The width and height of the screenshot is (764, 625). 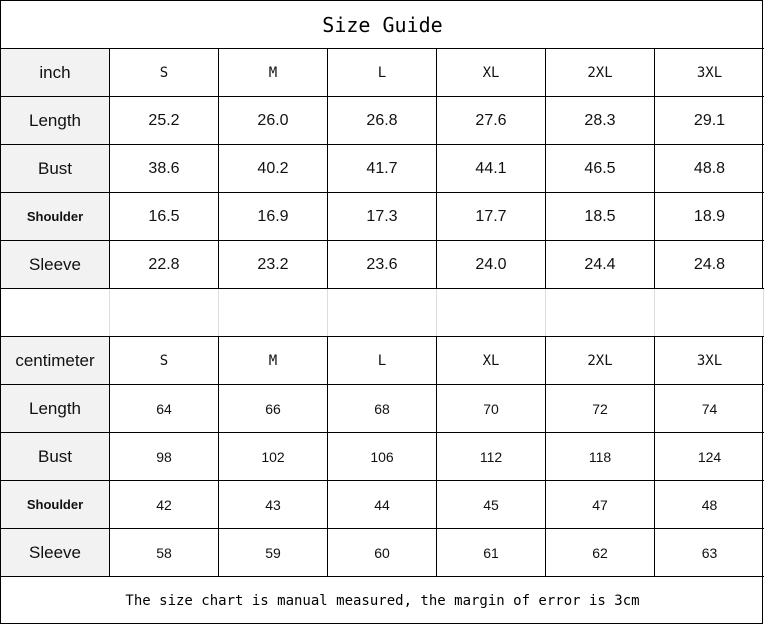 I want to click on table-cell: 18.5, so click(x=600, y=216).